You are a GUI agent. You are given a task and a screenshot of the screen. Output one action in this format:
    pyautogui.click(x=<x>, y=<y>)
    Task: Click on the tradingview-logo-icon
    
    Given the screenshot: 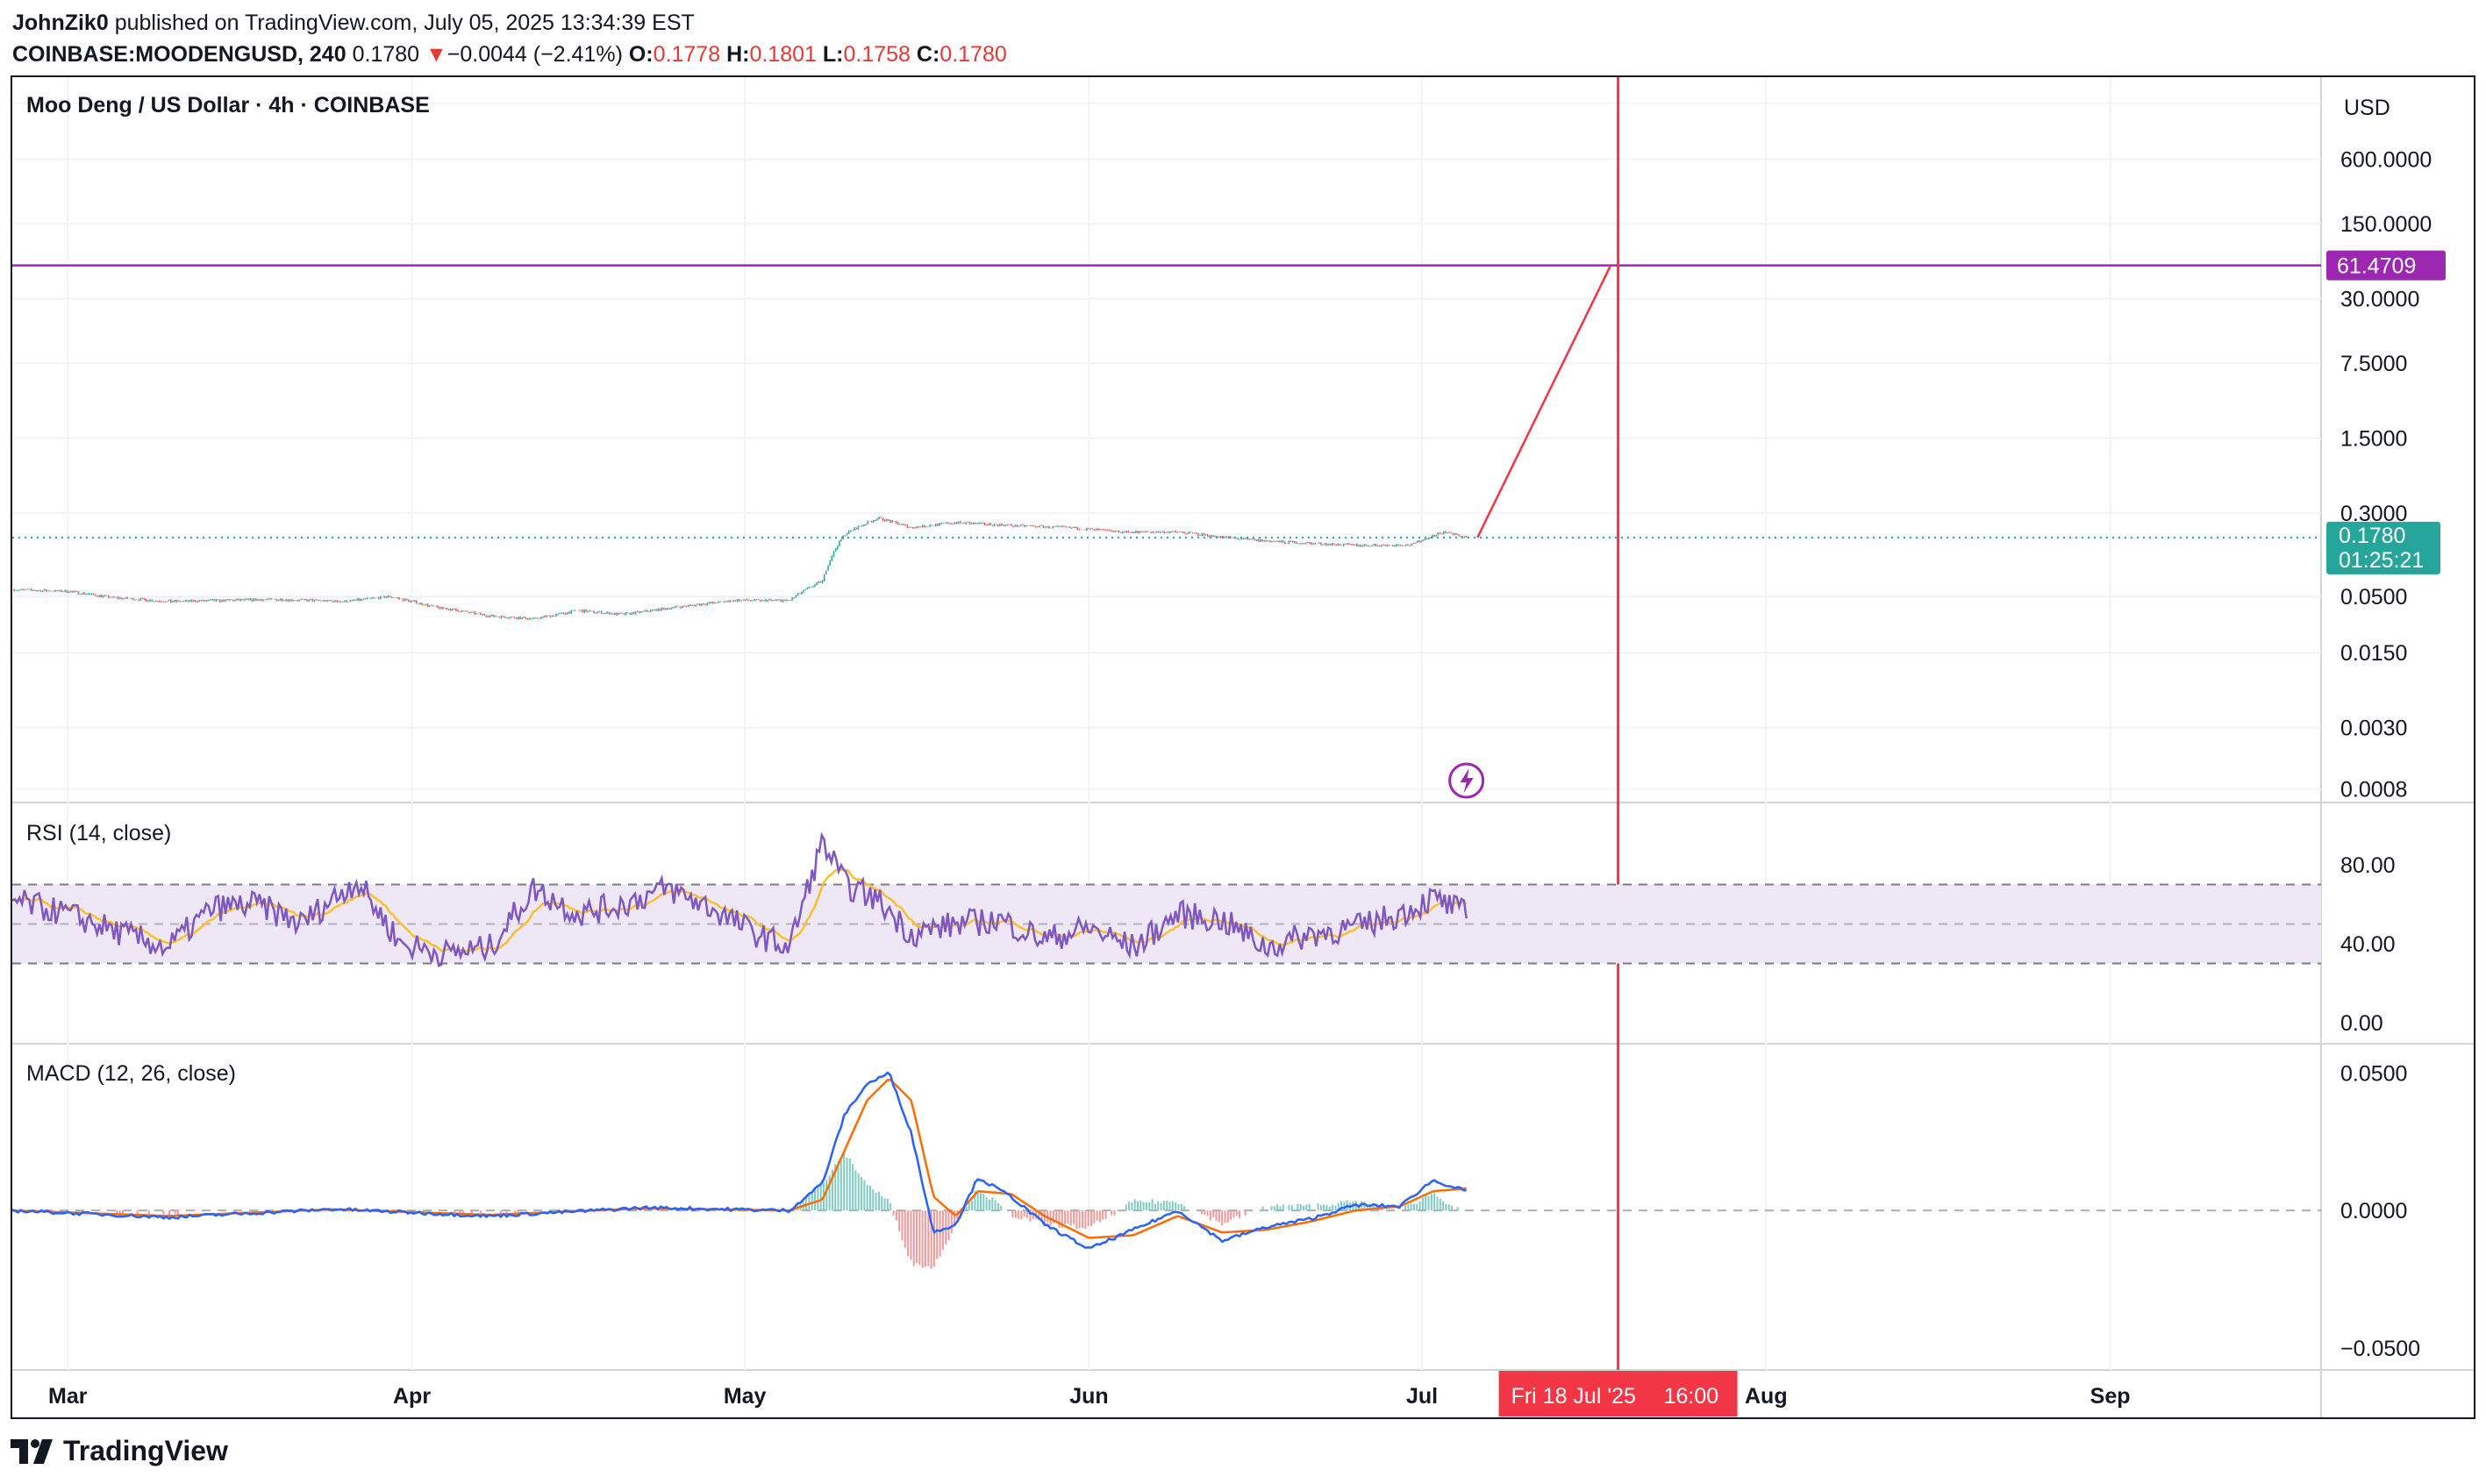 What is the action you would take?
    pyautogui.click(x=32, y=1451)
    